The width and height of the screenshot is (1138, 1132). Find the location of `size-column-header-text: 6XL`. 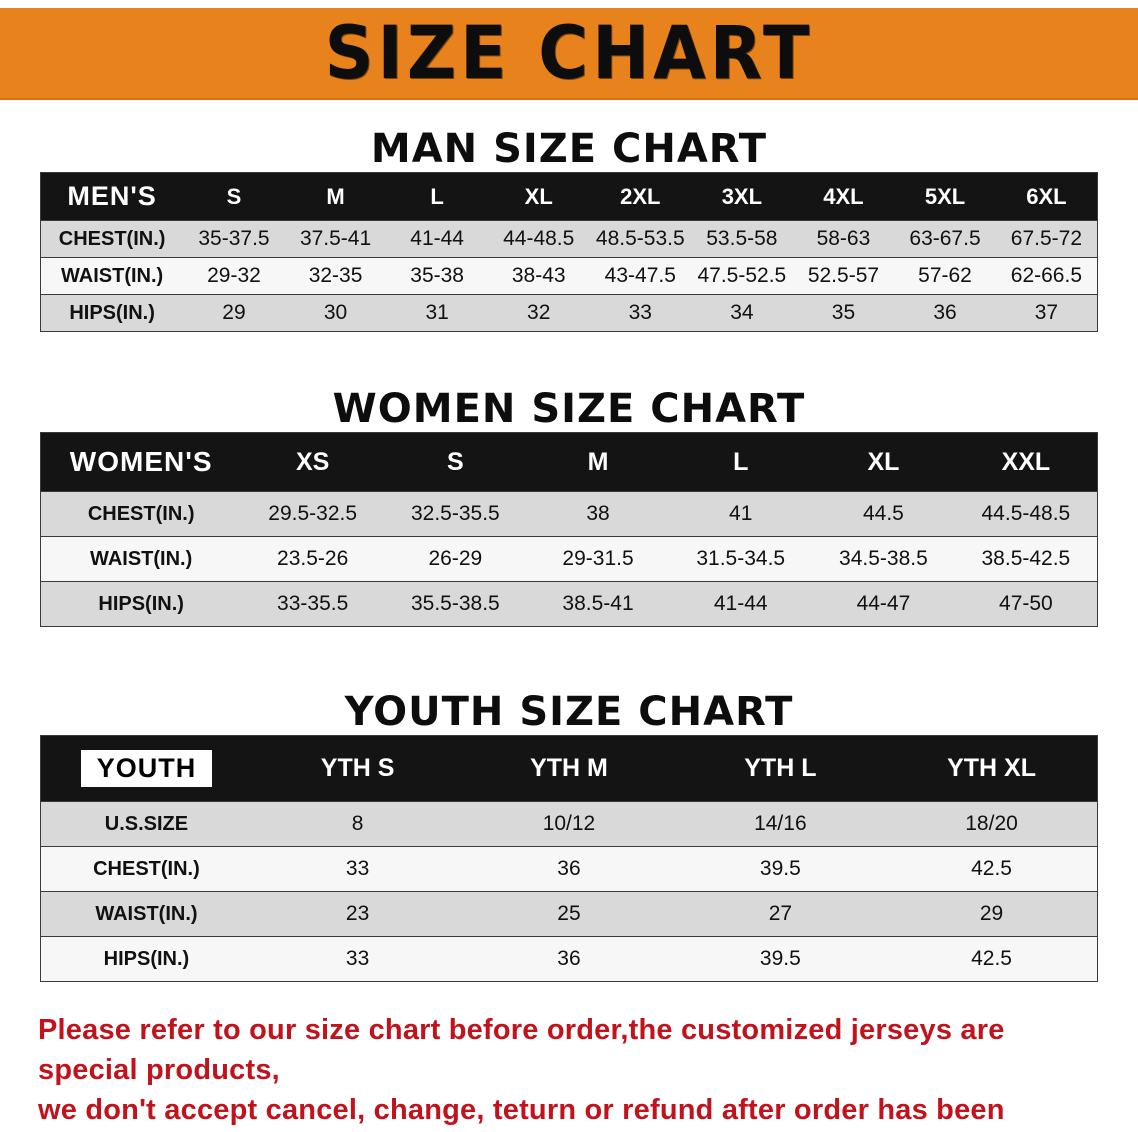

size-column-header-text: 6XL is located at coordinates (1046, 196).